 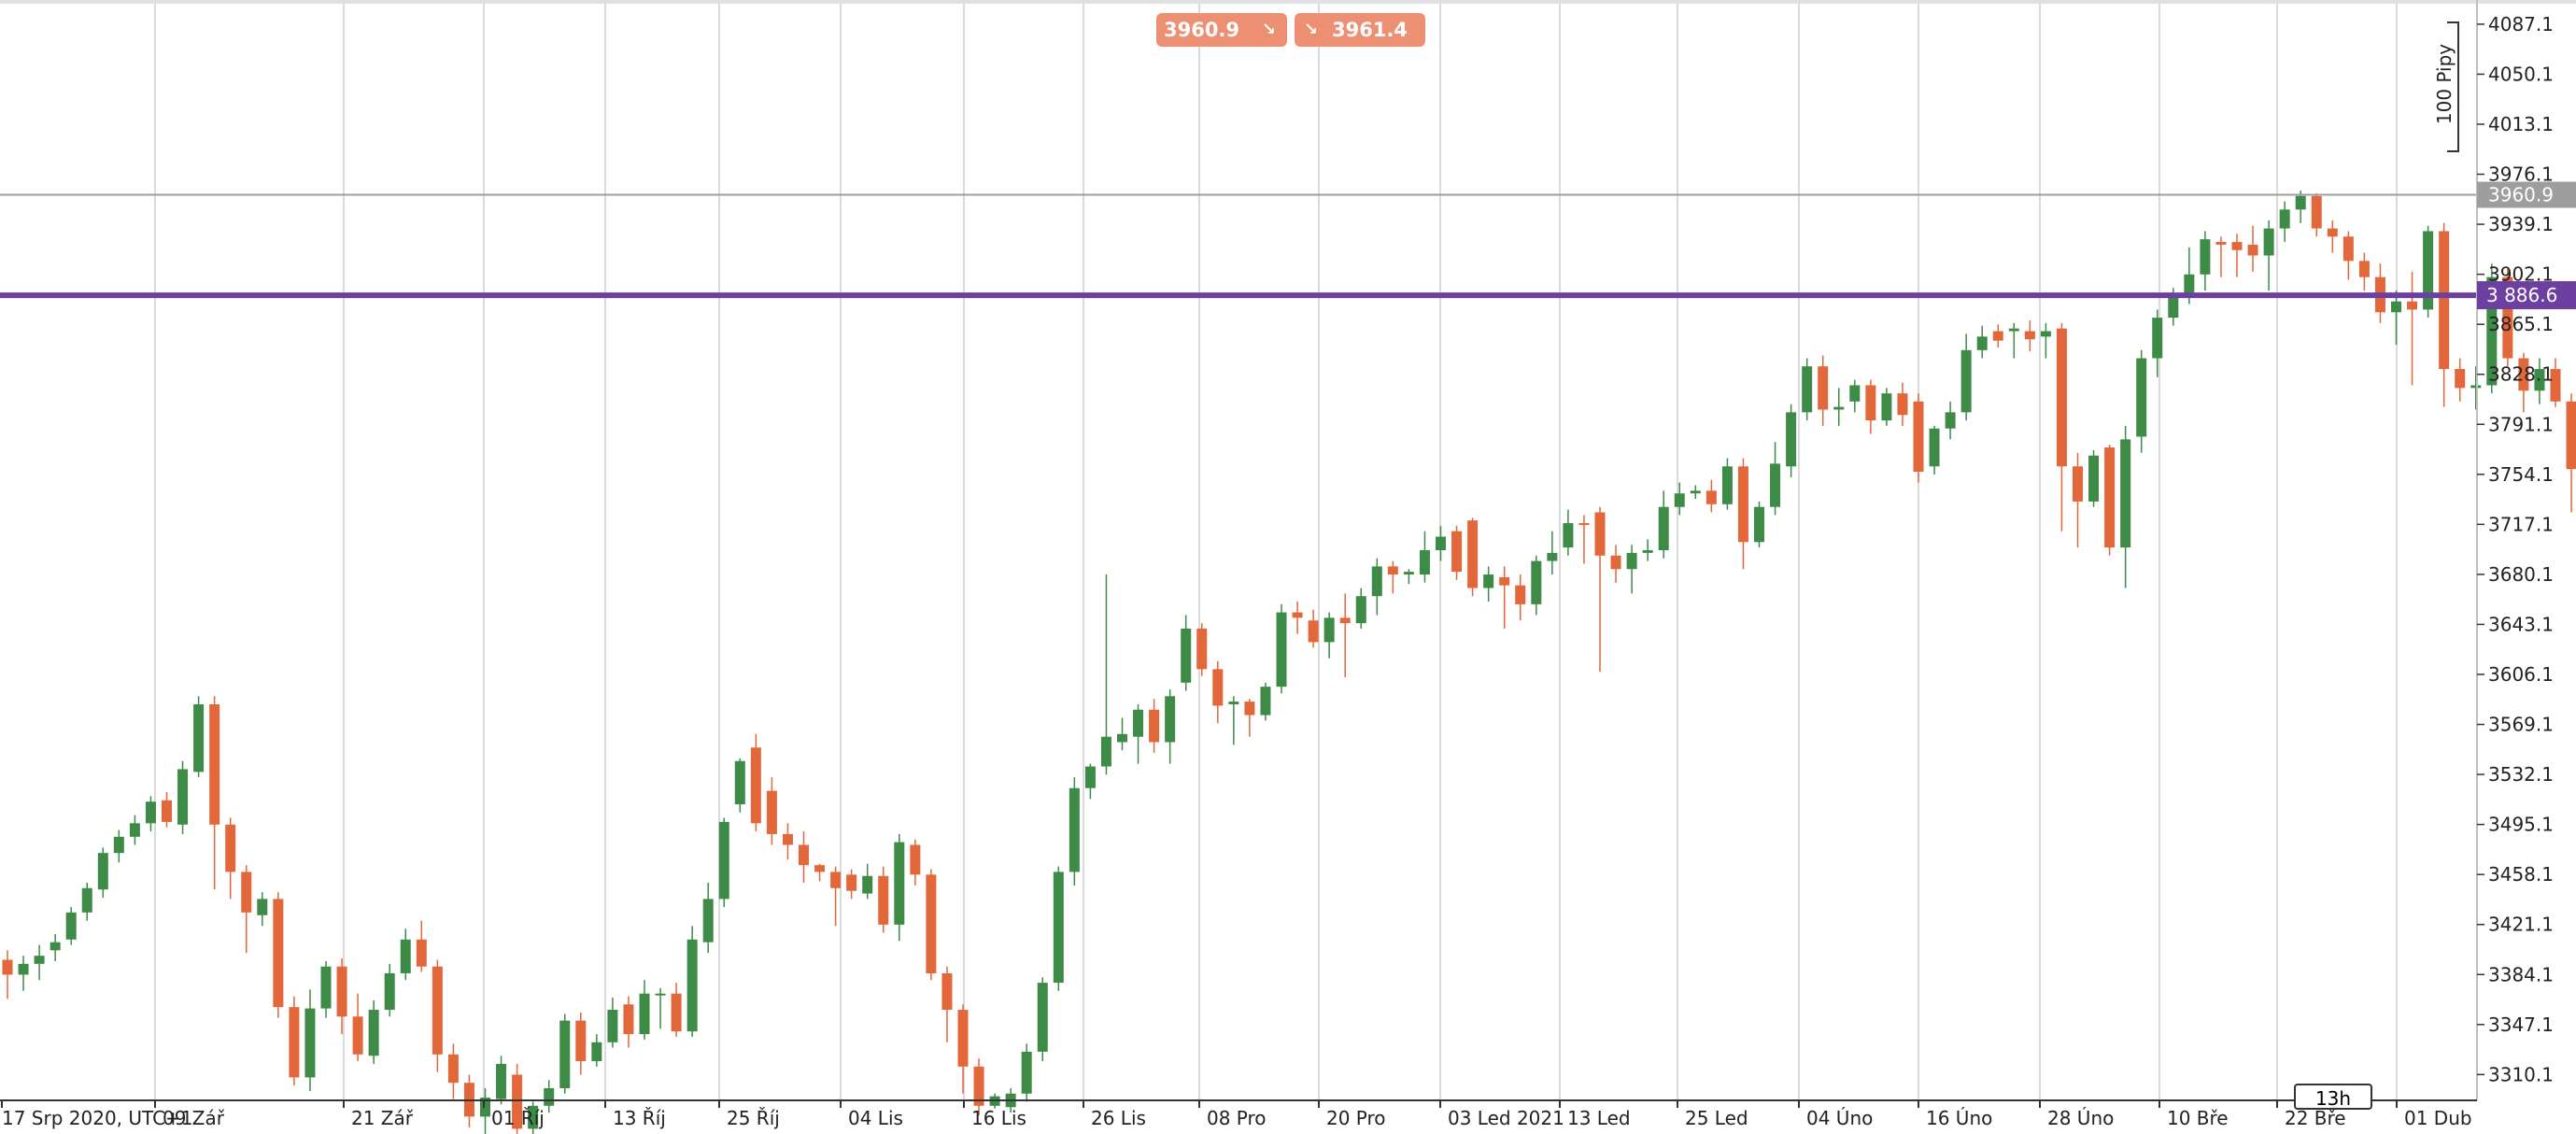 I want to click on top-border, so click(x=1288, y=2).